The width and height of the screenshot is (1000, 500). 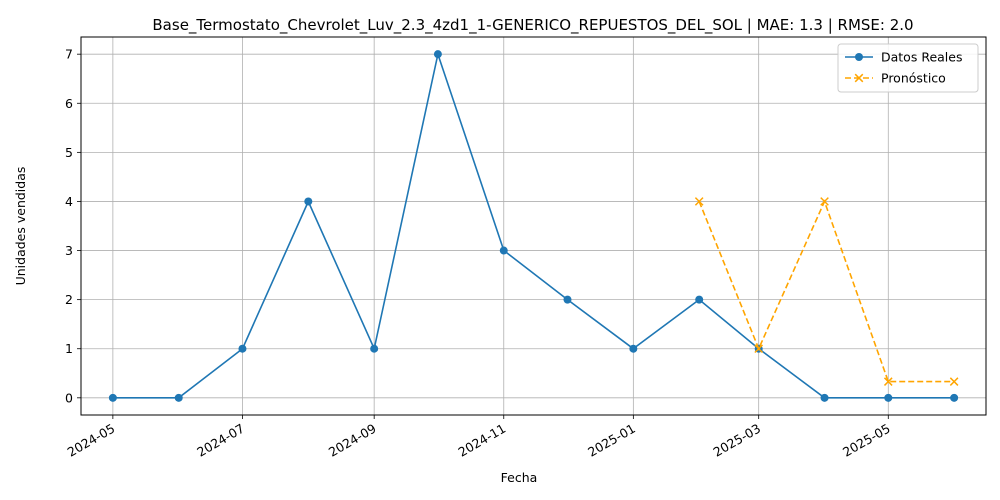 What do you see at coordinates (69, 54) in the screenshot?
I see `y-tick-label: 7` at bounding box center [69, 54].